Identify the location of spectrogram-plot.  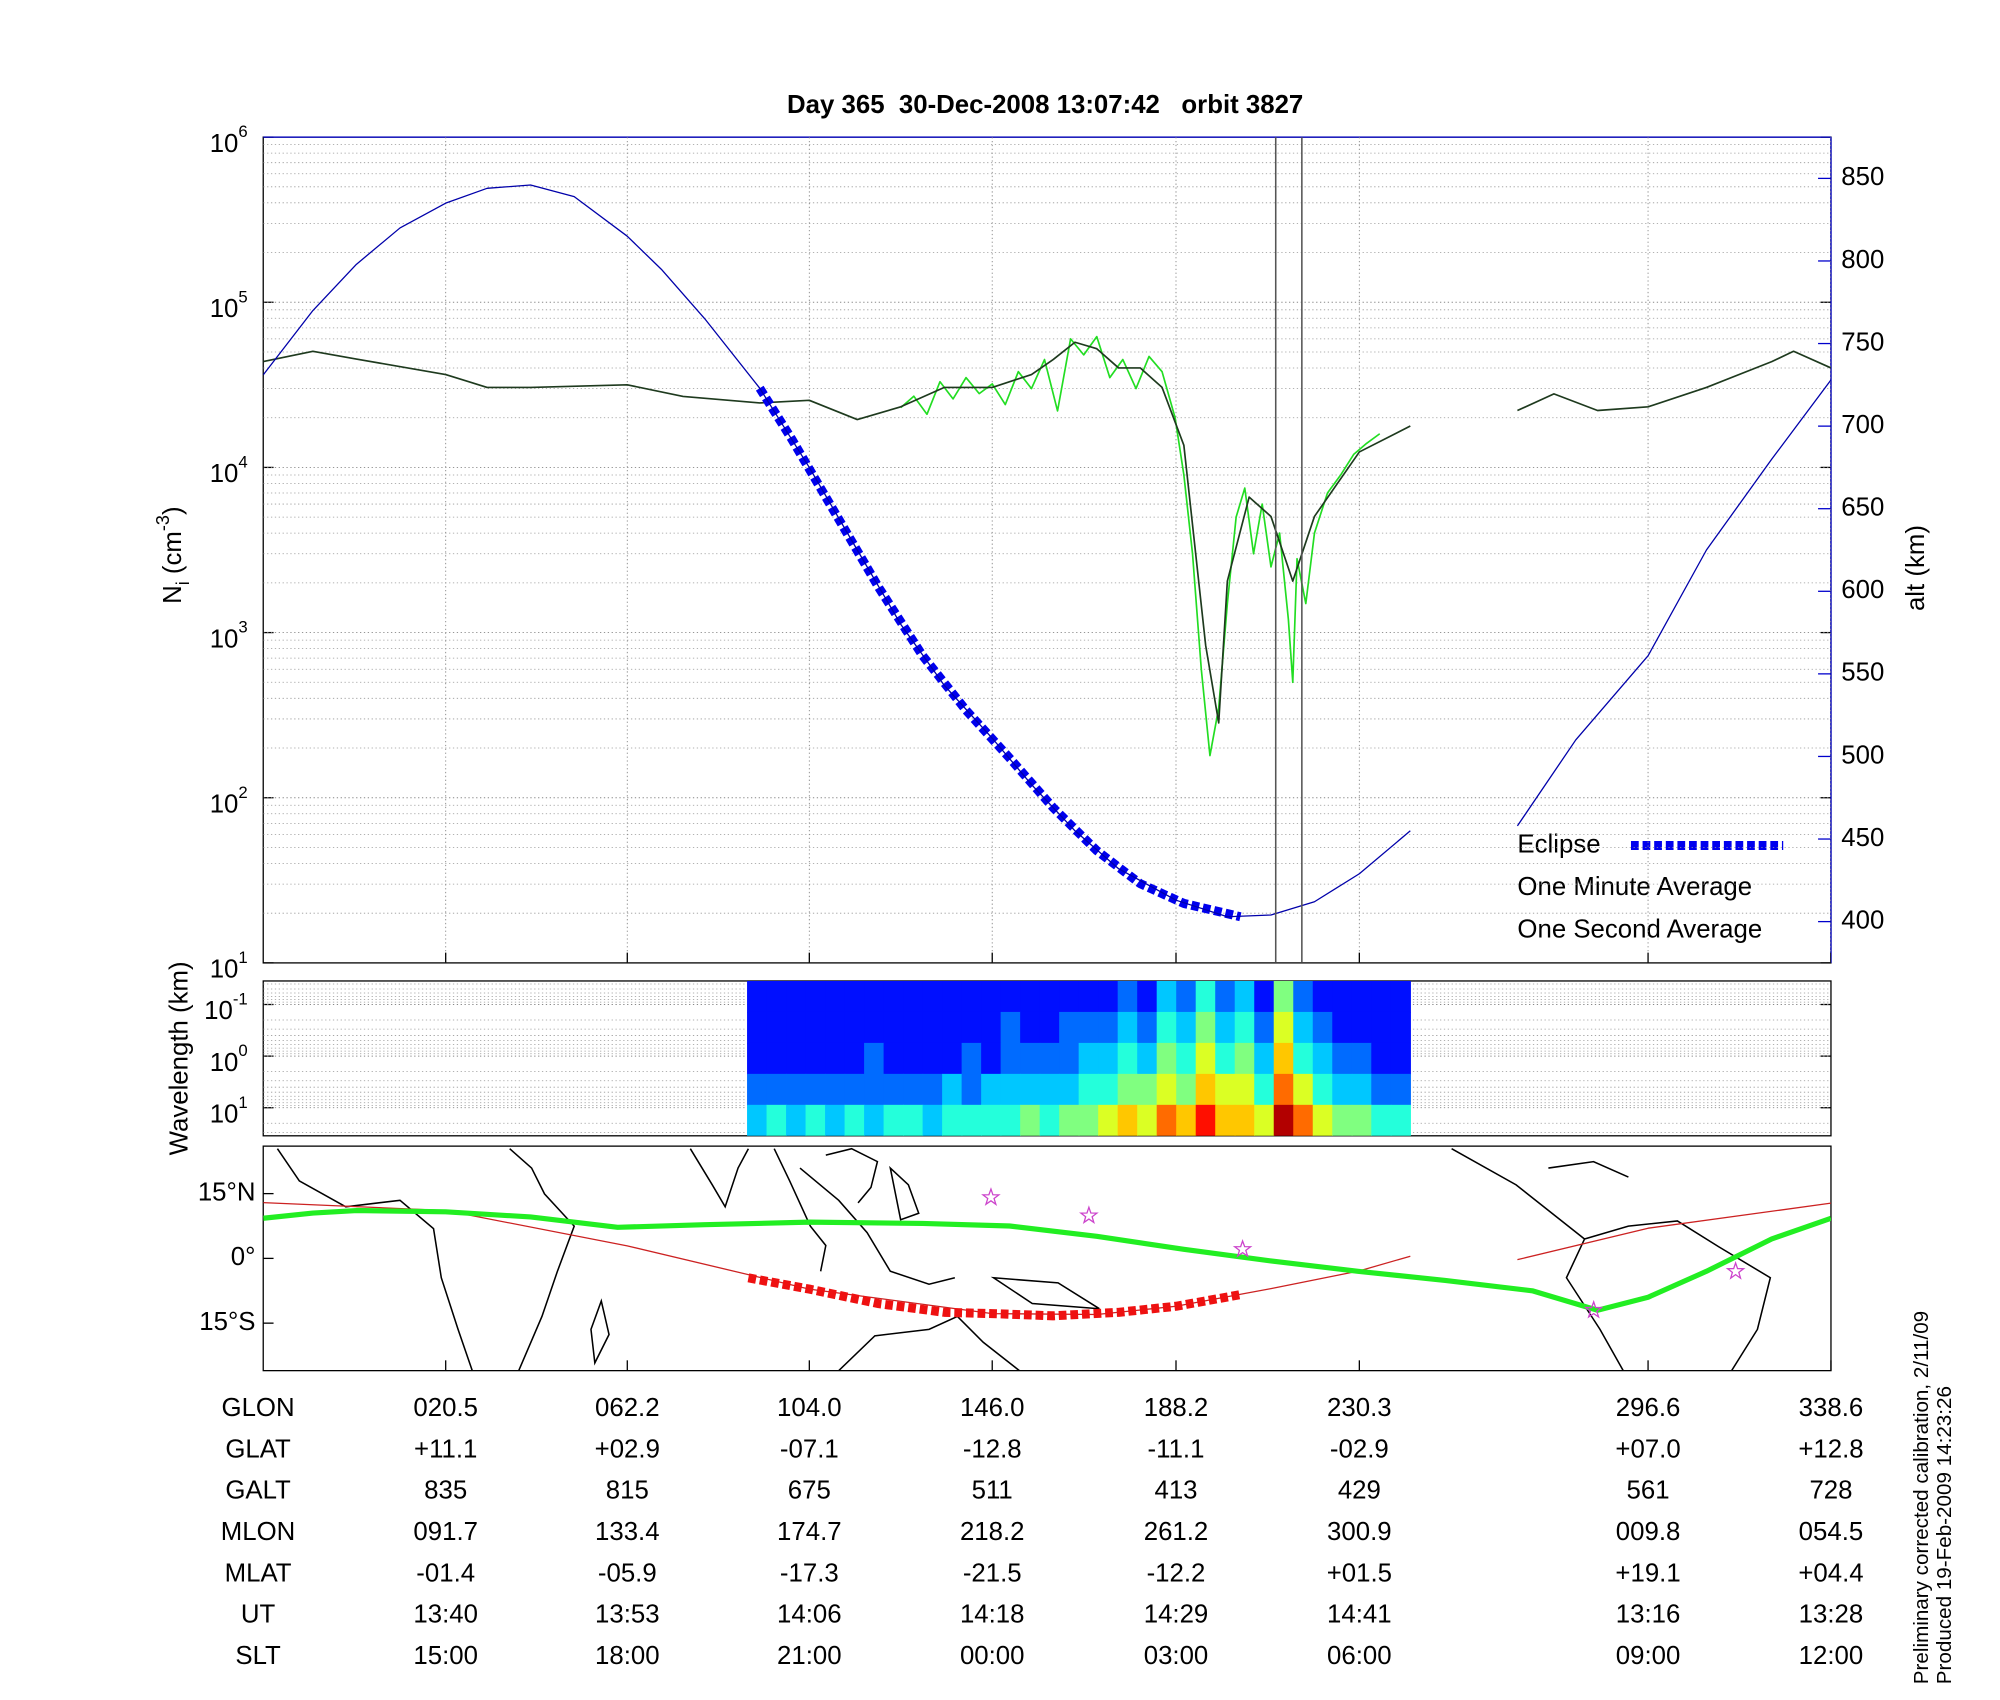
(1047, 1058).